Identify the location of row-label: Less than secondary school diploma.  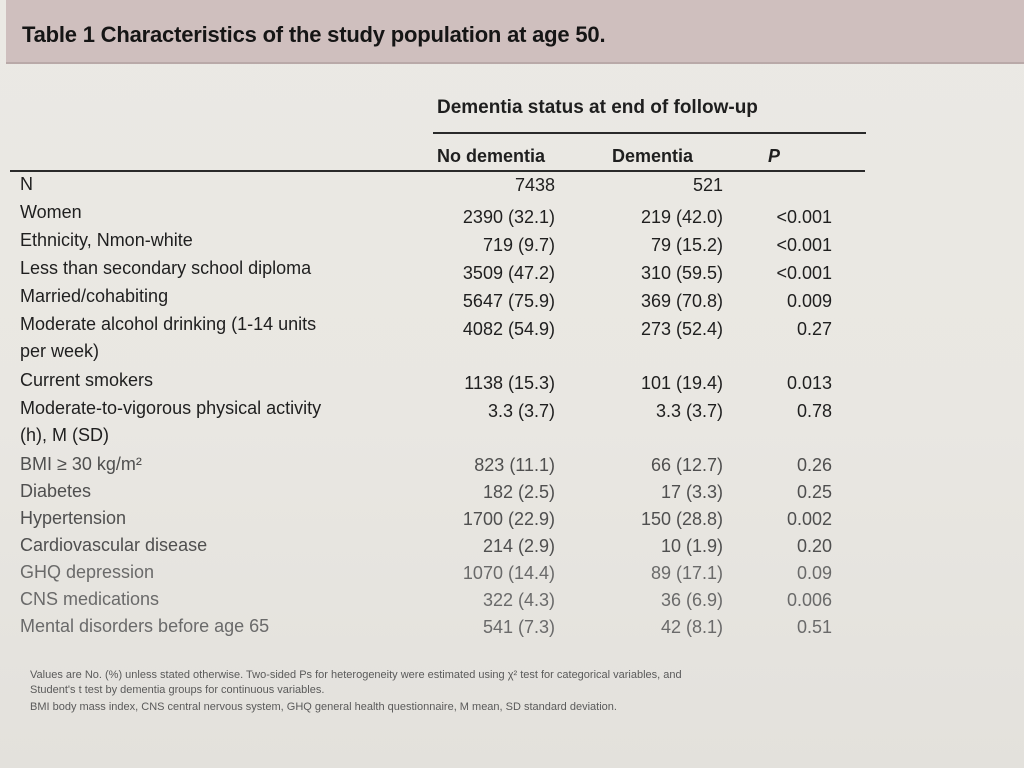
(166, 268).